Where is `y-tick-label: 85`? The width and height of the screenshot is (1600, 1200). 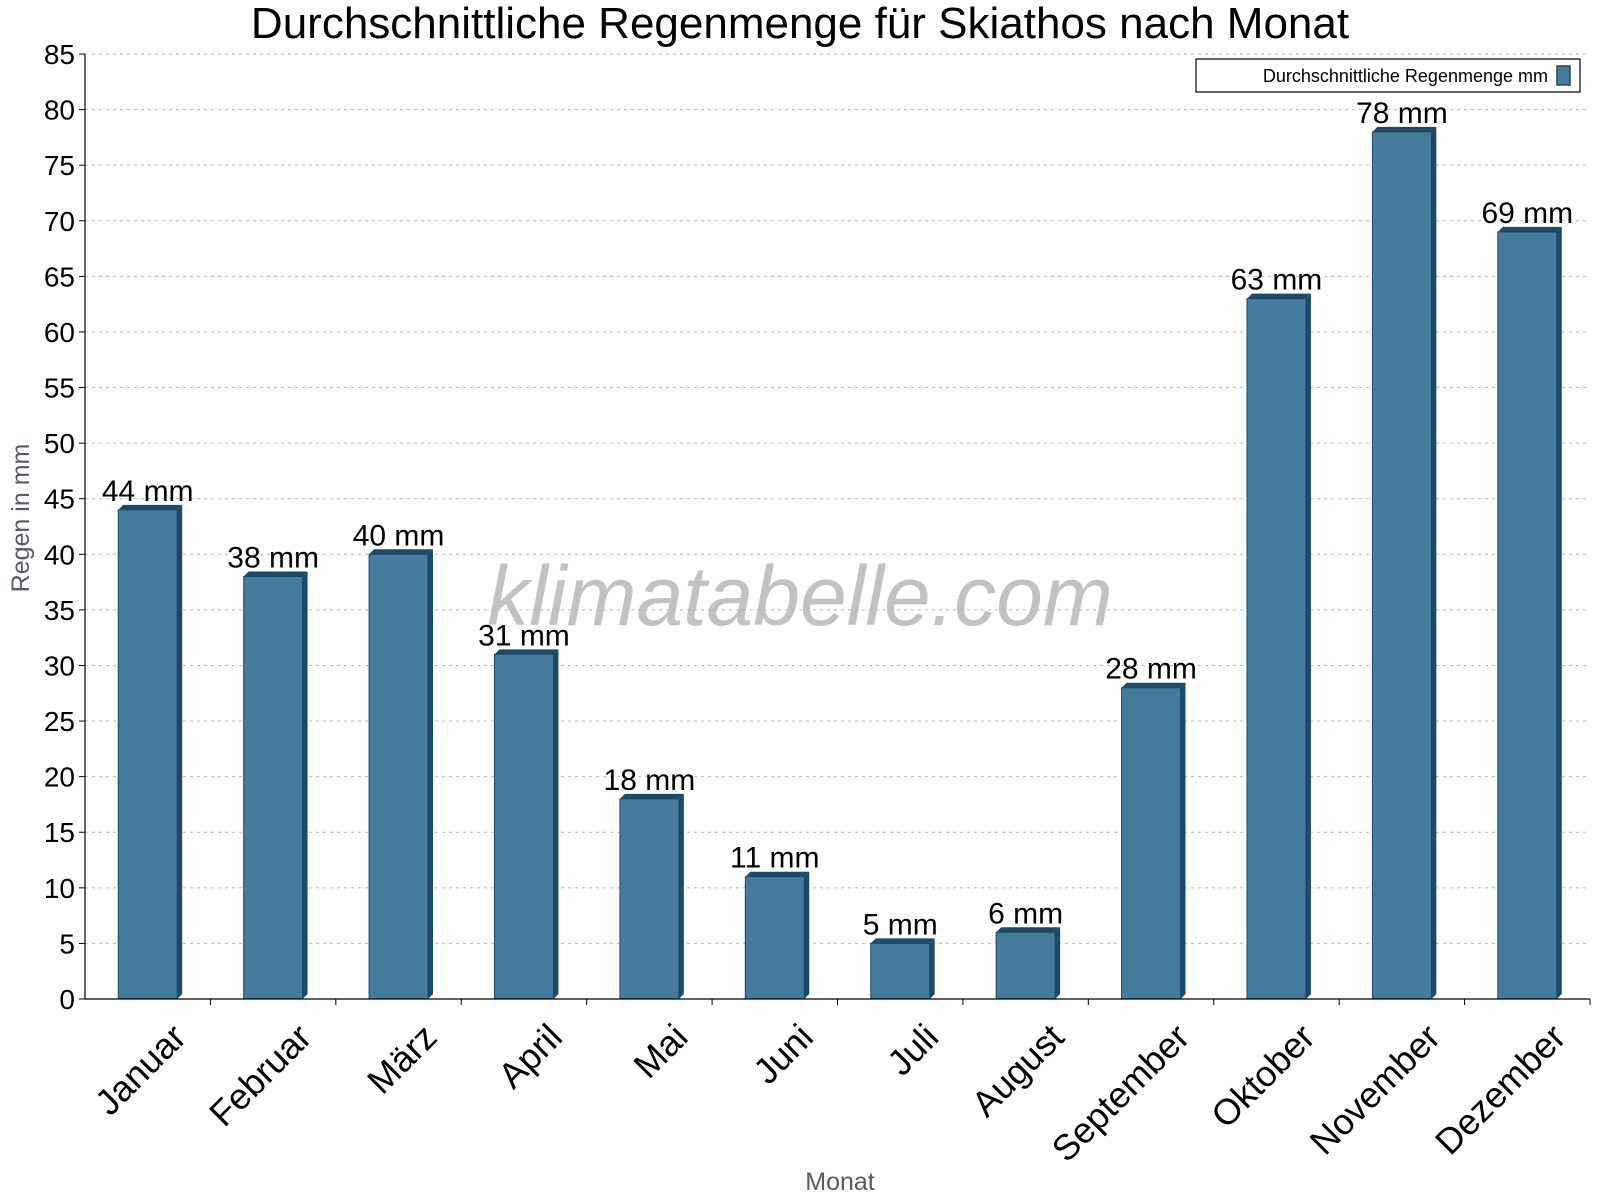
y-tick-label: 85 is located at coordinates (59, 54).